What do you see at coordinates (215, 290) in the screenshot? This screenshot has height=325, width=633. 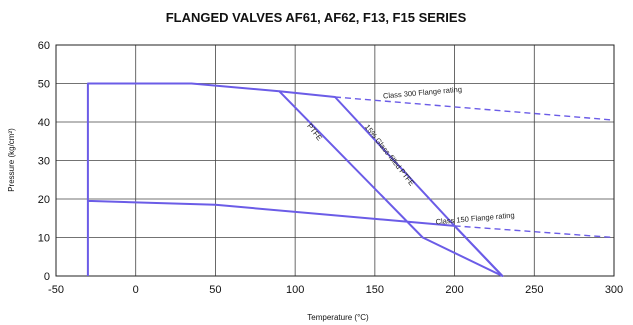 I see `x-tick-label: 50` at bounding box center [215, 290].